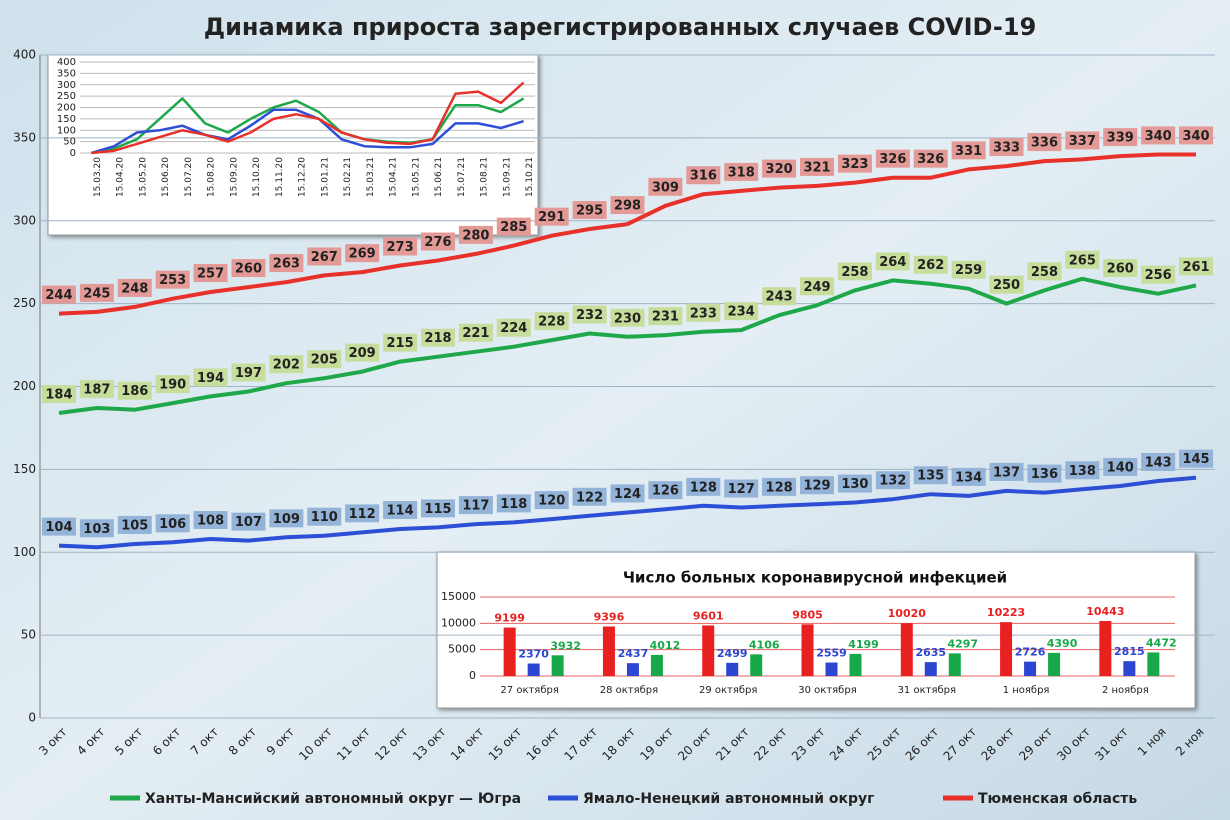  Describe the element at coordinates (462, 177) in the screenshot. I see `x-tick-label: 15.07.21` at that location.